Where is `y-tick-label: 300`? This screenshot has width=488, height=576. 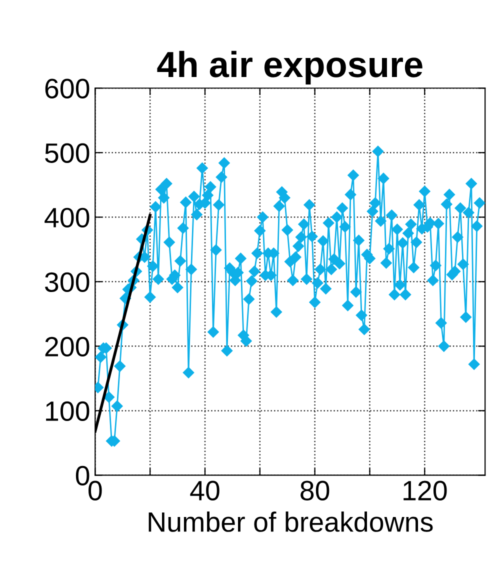
y-tick-label: 300 is located at coordinates (67, 282).